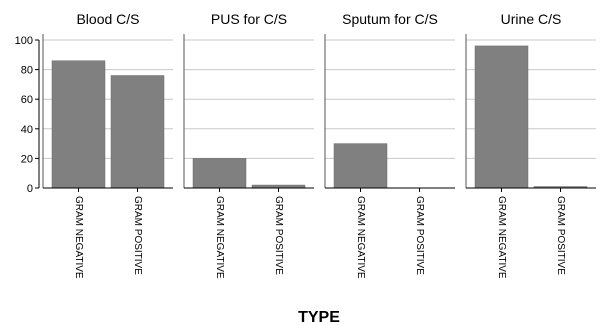  What do you see at coordinates (27, 115) in the screenshot?
I see `y-axis: 0 20 40 60 80 100` at bounding box center [27, 115].